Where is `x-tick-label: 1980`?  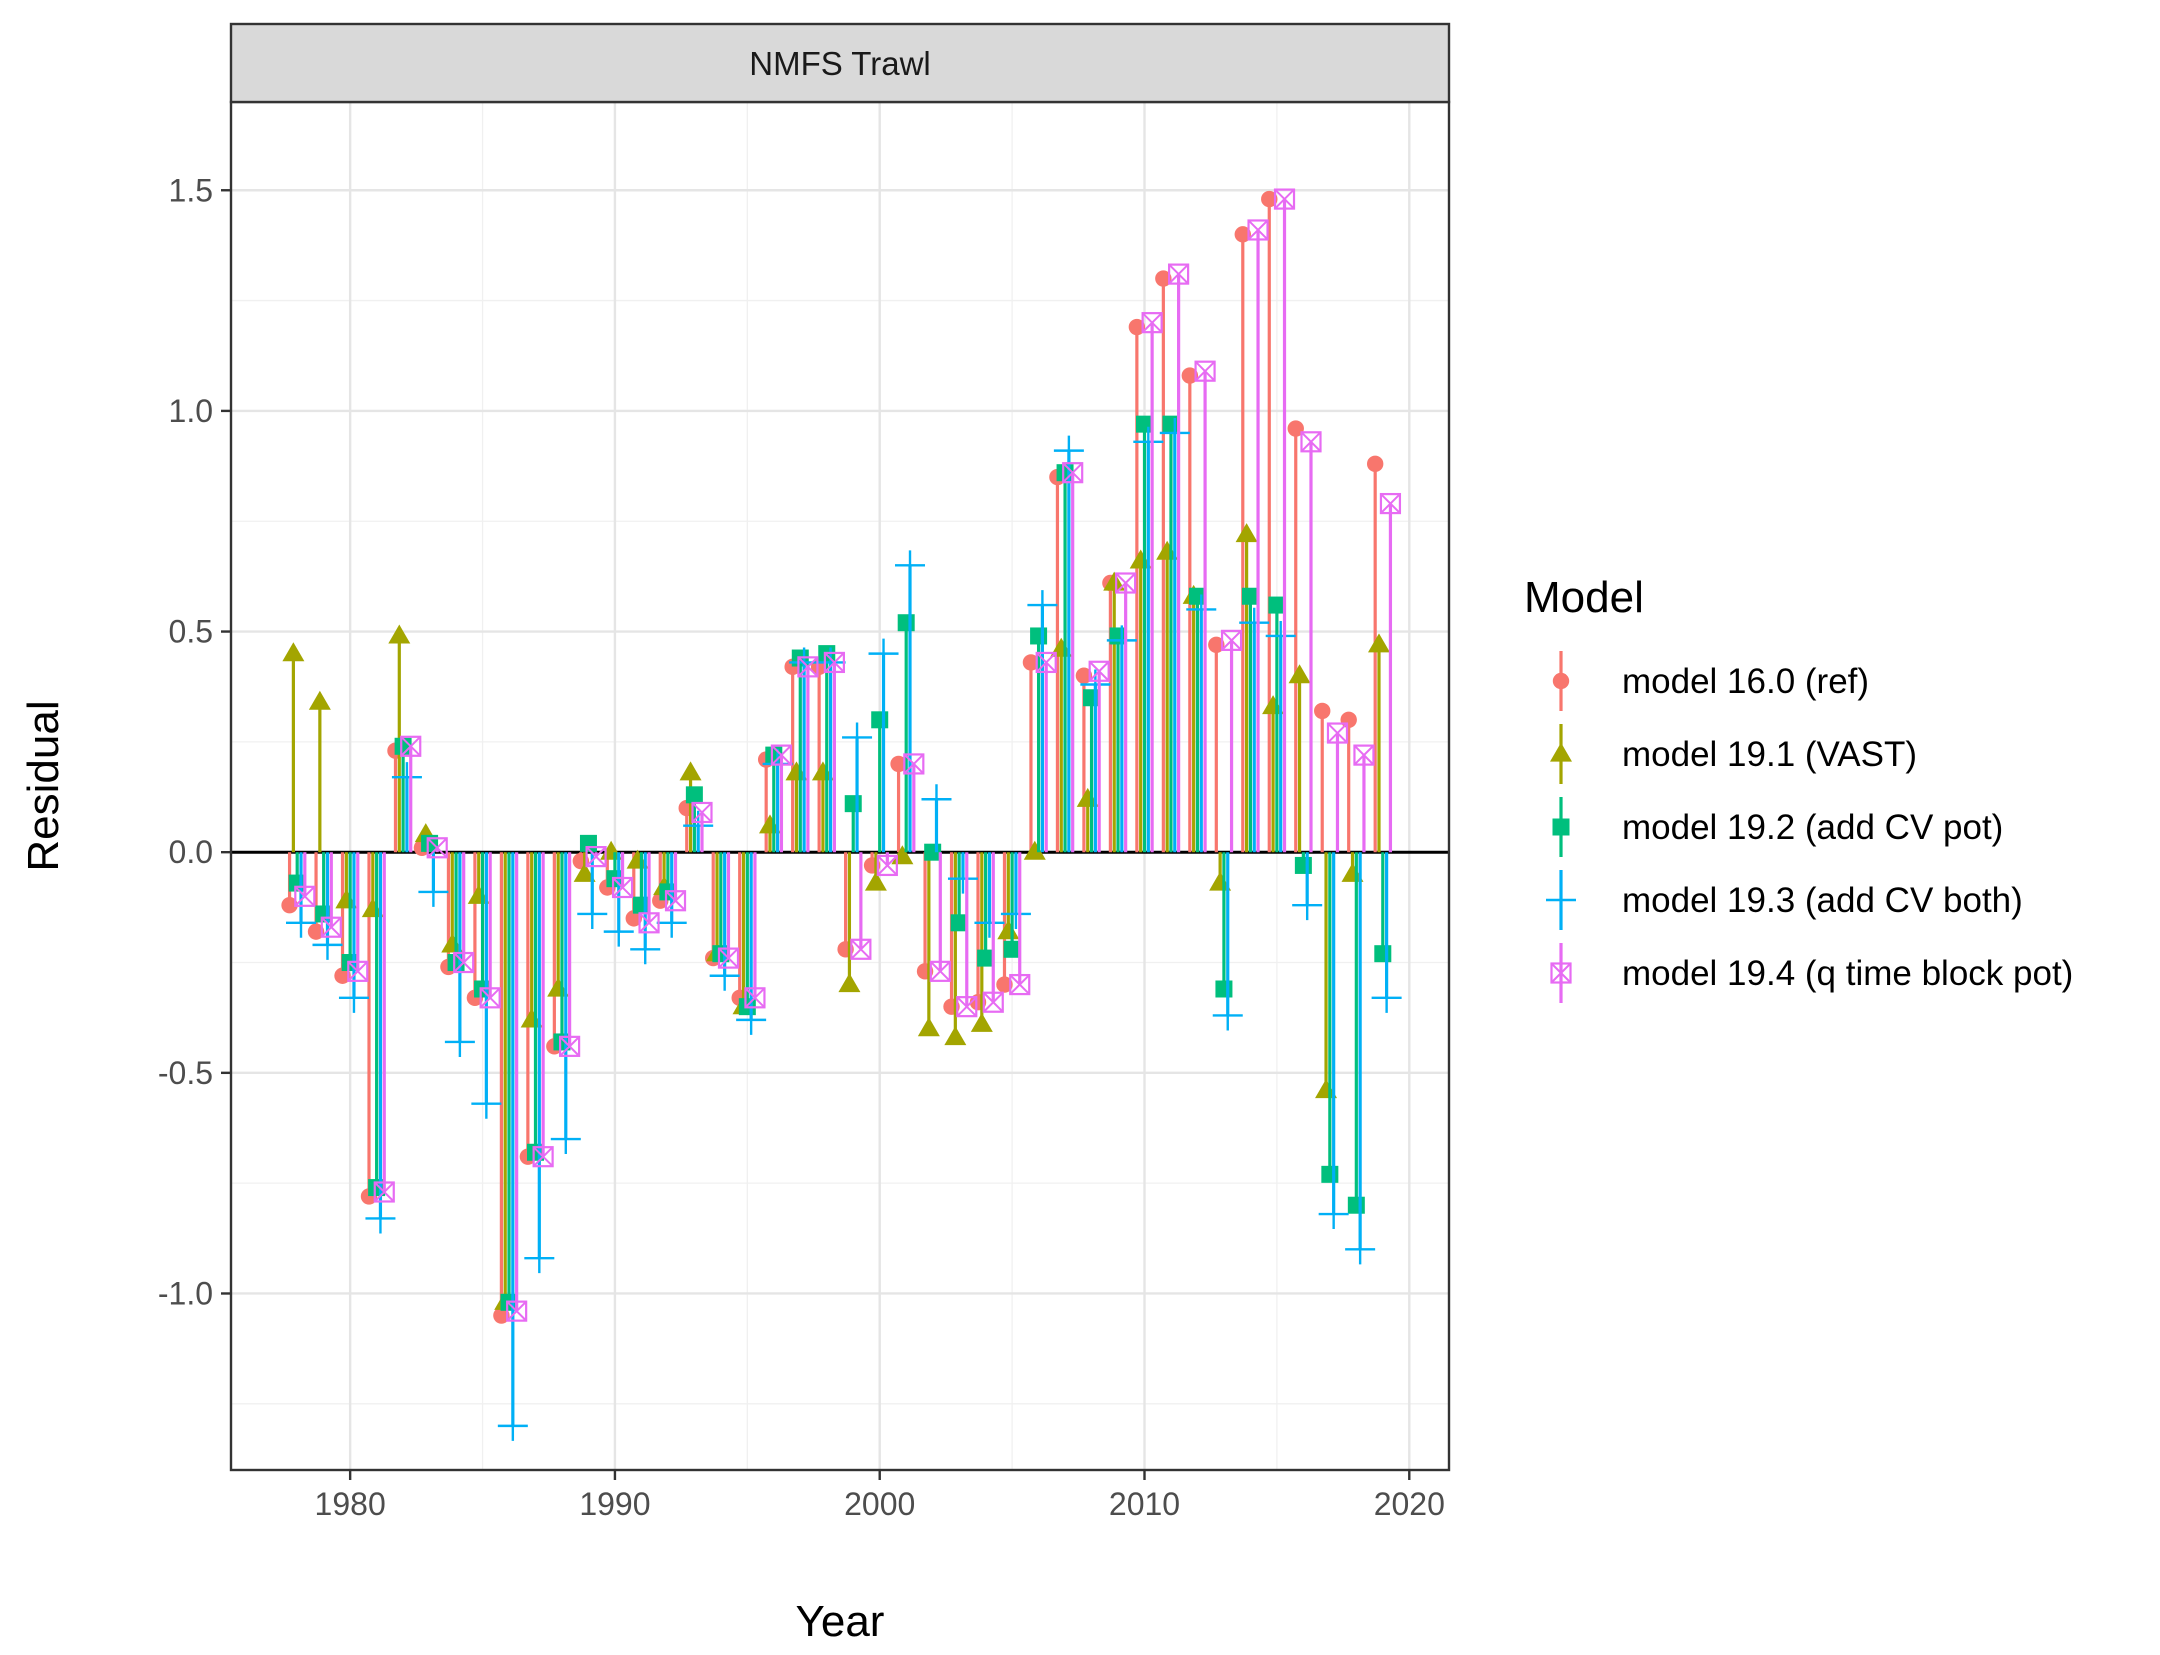
x-tick-label: 1980 is located at coordinates (350, 1504).